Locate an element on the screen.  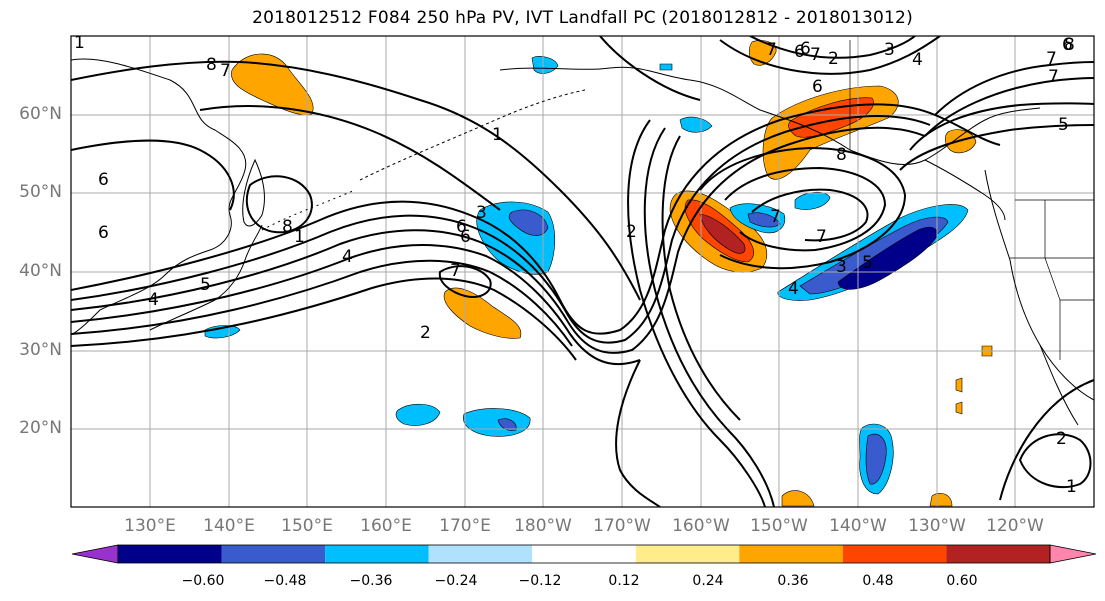
contour-cutoff-a is located at coordinates (279, 204).